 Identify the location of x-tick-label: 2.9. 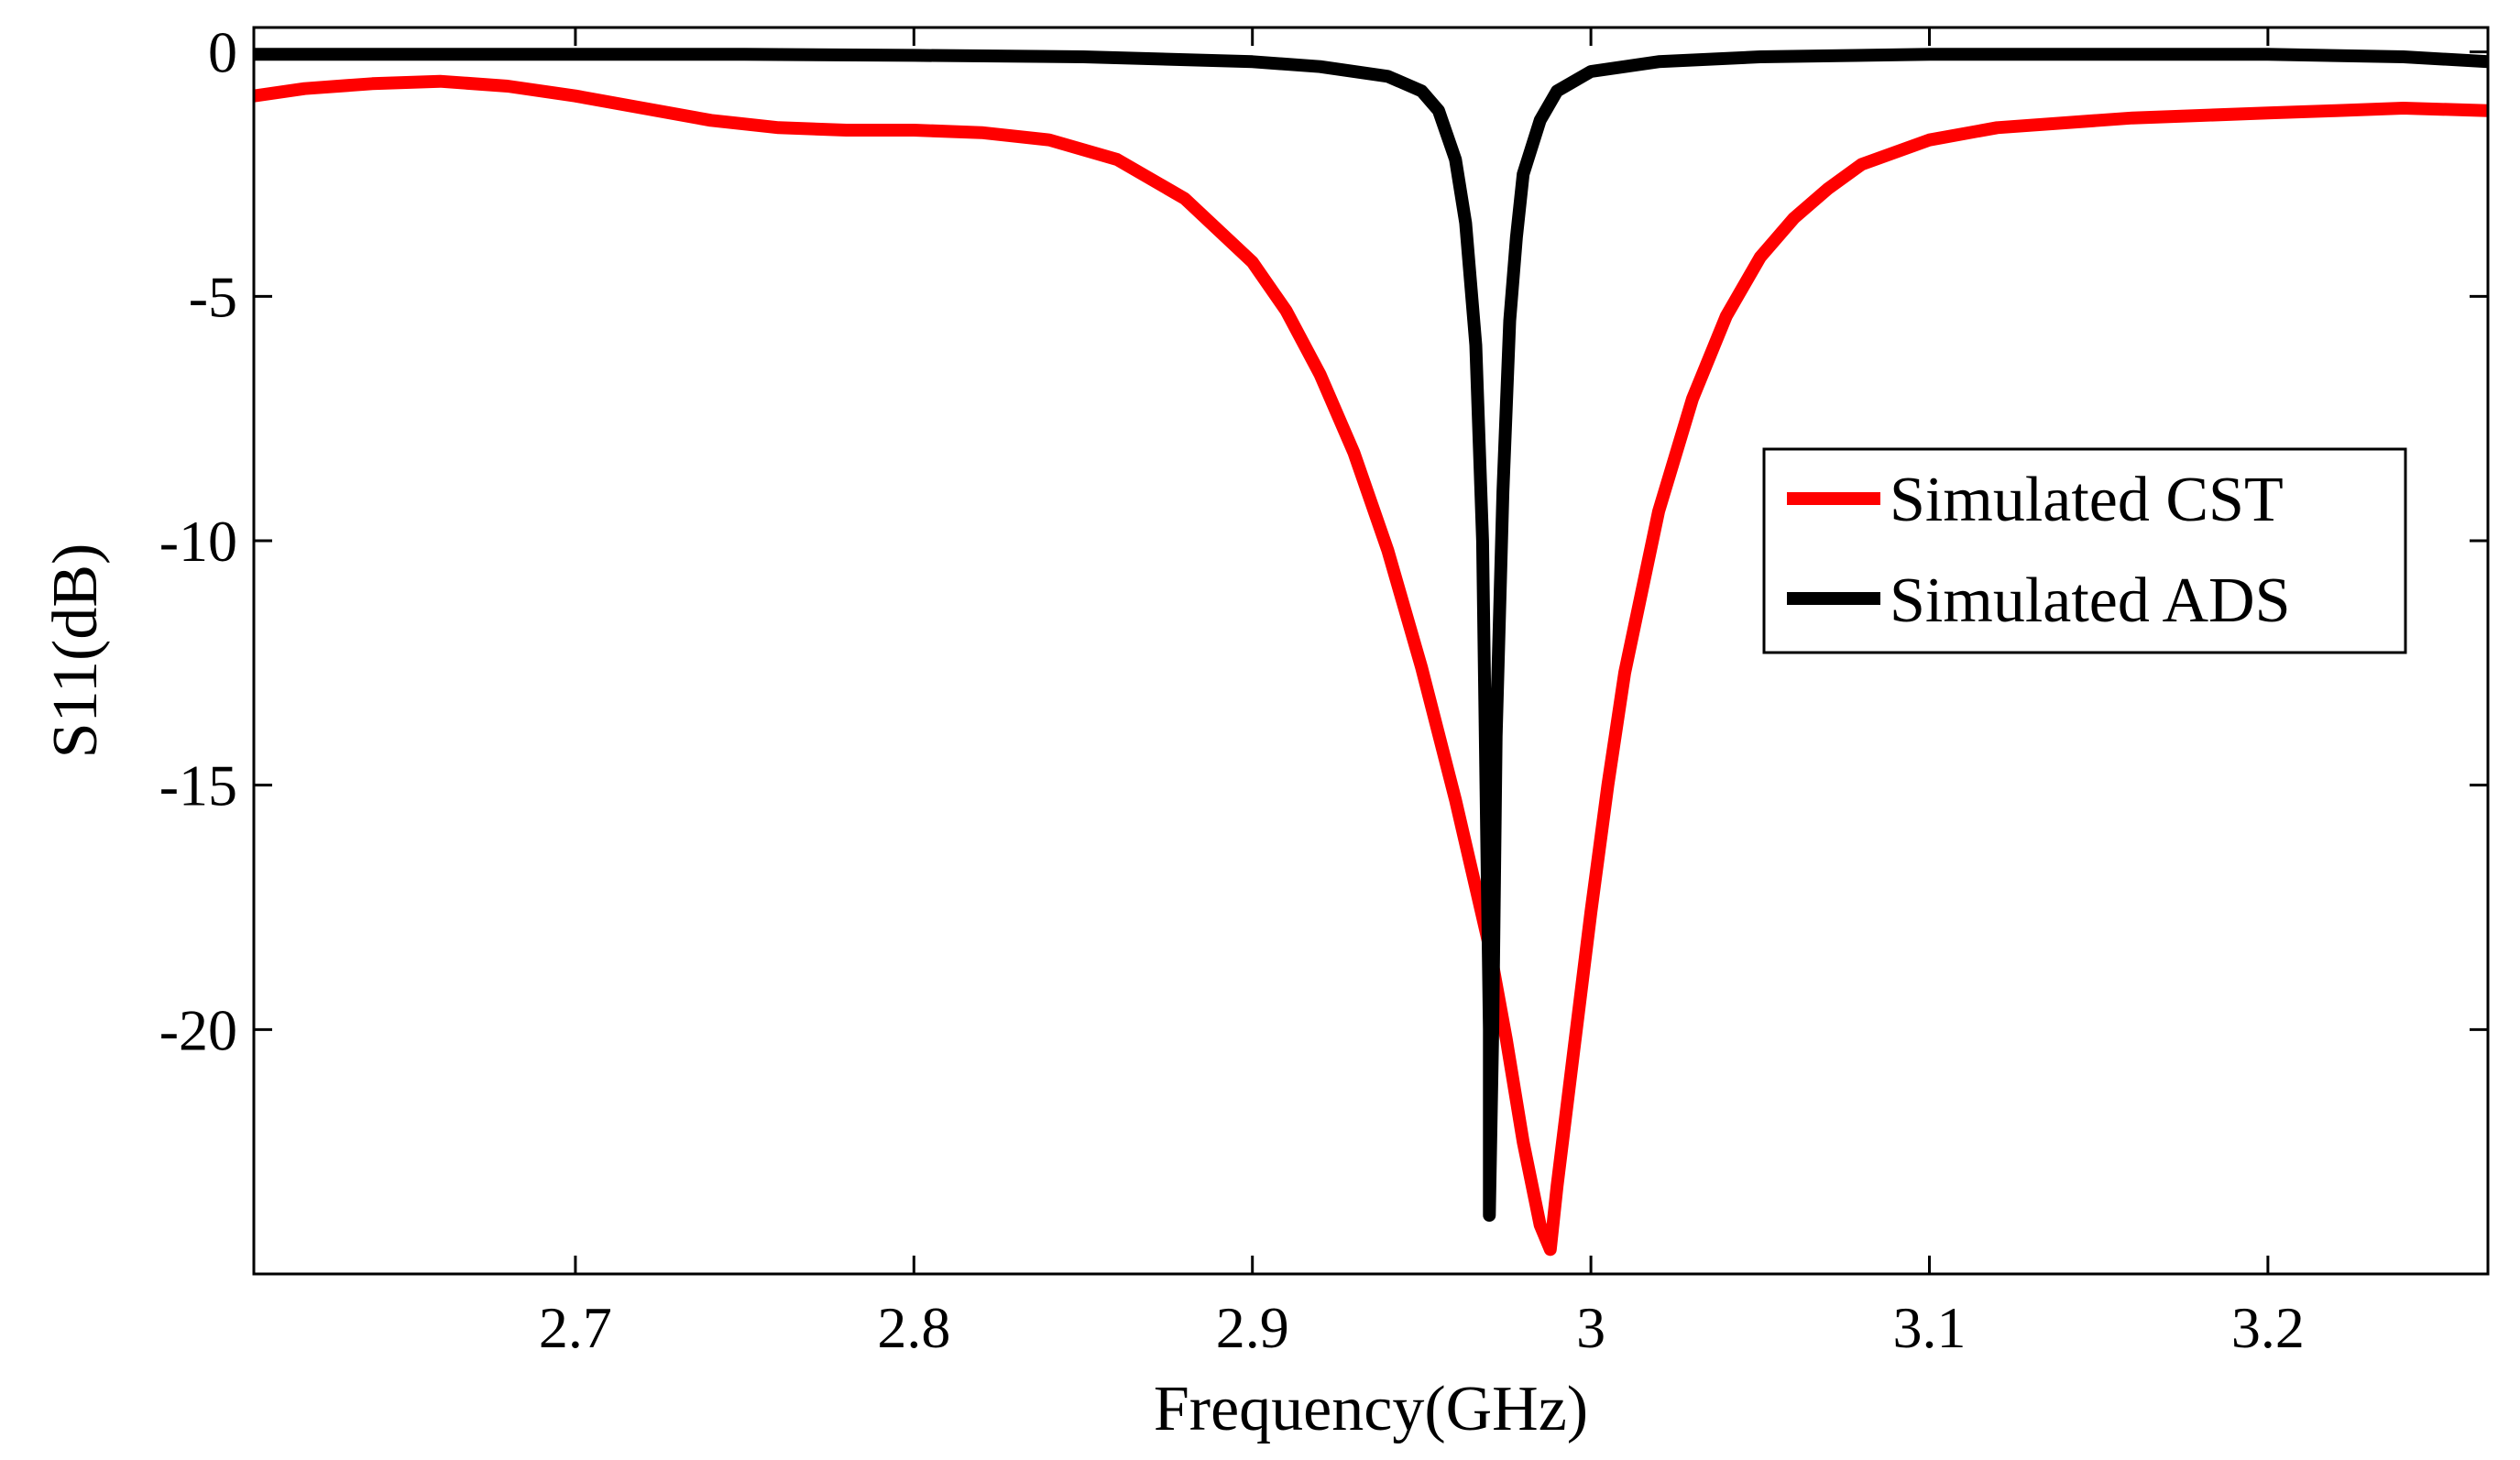
(1252, 1327).